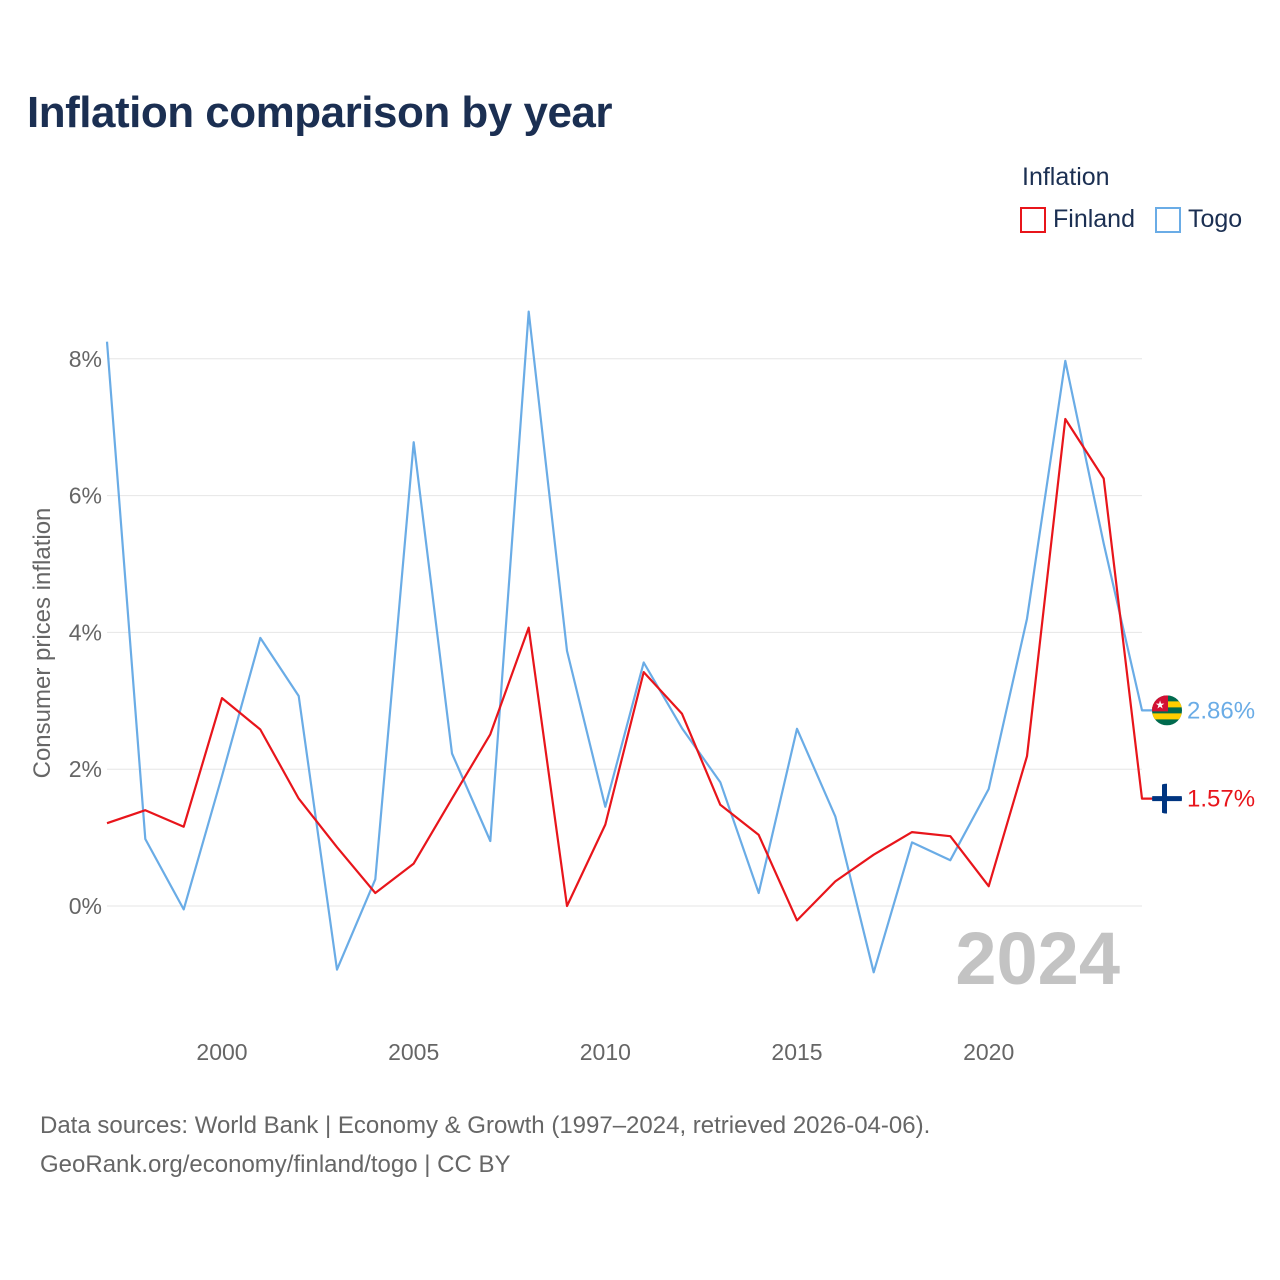 Image resolution: width=1280 pixels, height=1280 pixels. I want to click on legend-item-togo: Togo, so click(1198, 219).